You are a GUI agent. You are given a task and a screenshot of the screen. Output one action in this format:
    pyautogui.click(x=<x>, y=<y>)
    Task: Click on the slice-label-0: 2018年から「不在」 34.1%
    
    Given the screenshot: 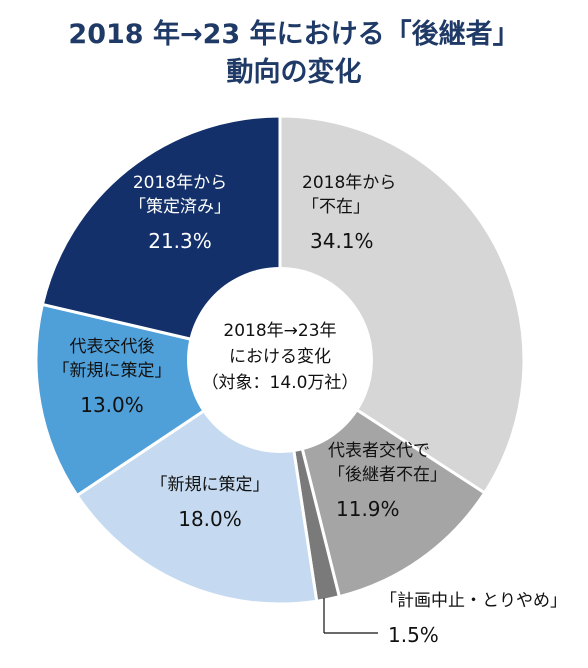 What is the action you would take?
    pyautogui.click(x=349, y=213)
    